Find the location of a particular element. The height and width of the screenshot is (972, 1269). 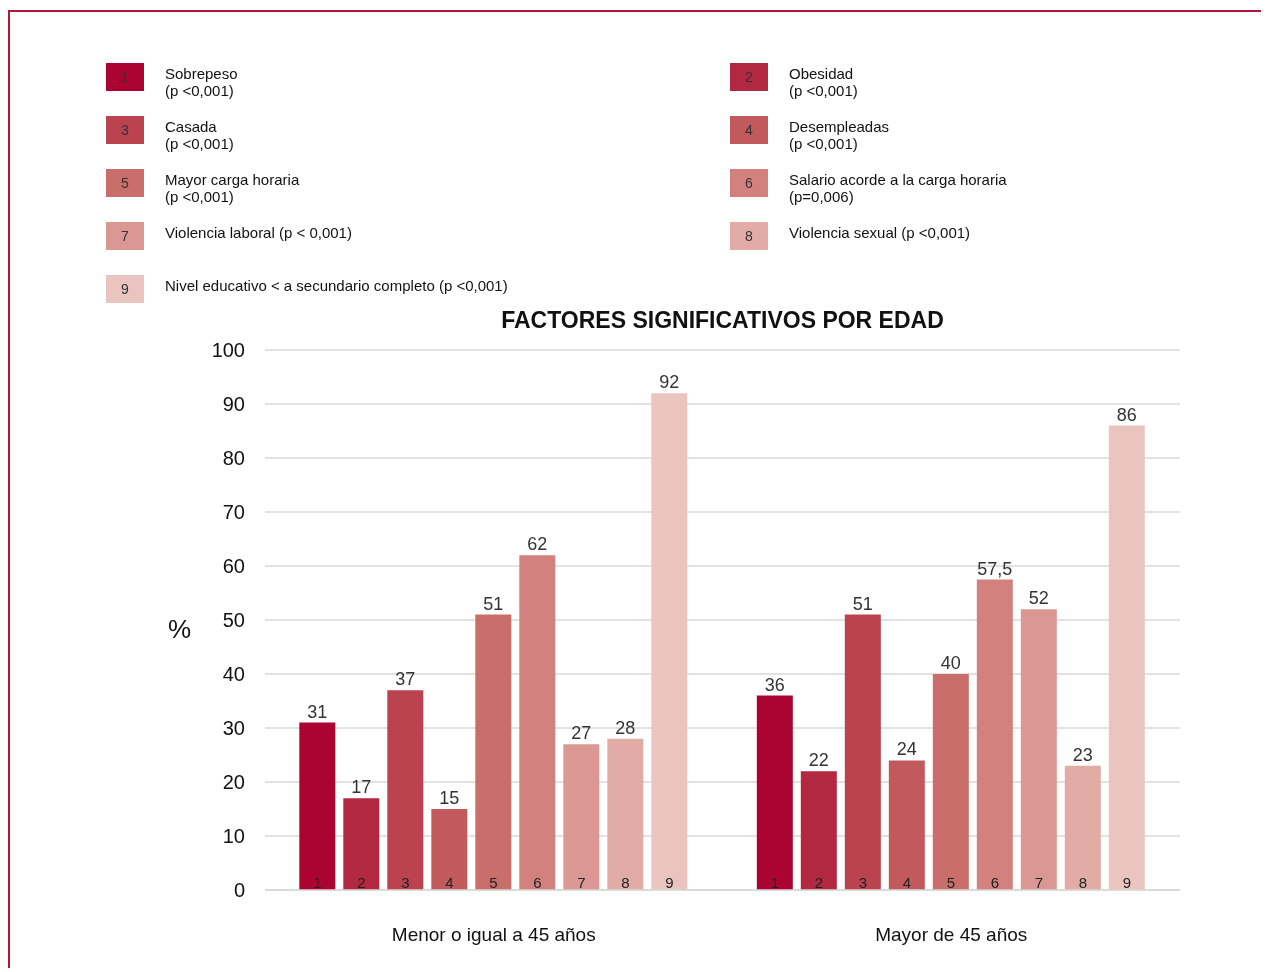

data-label: 15 is located at coordinates (449, 798).